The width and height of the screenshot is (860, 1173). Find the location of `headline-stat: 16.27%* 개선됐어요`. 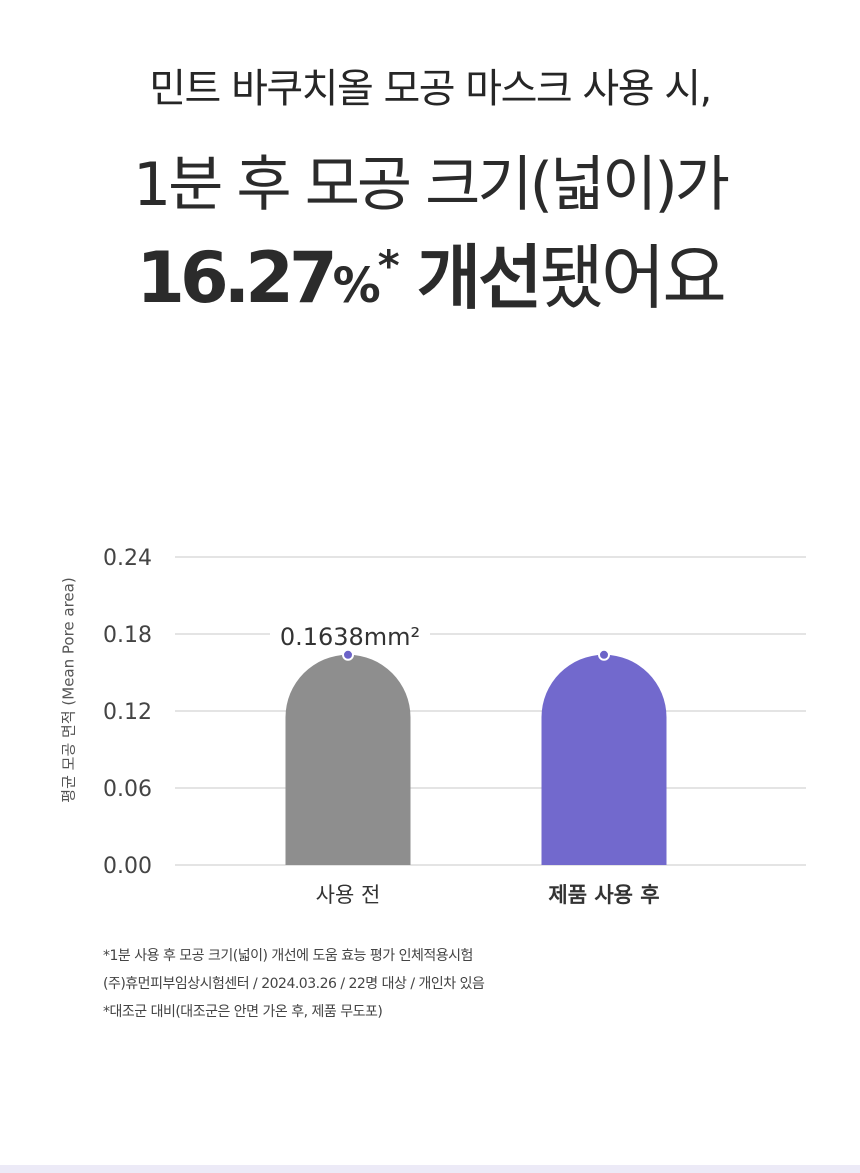

headline-stat: 16.27%* 개선됐어요 is located at coordinates (430, 272).